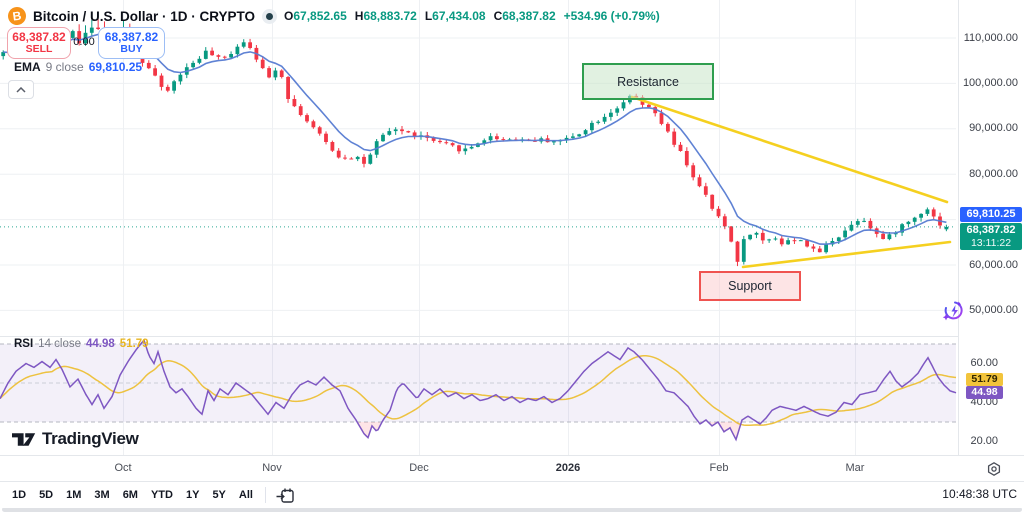 This screenshot has width=1024, height=513. What do you see at coordinates (192, 495) in the screenshot?
I see `range-button-1y: 1Y` at bounding box center [192, 495].